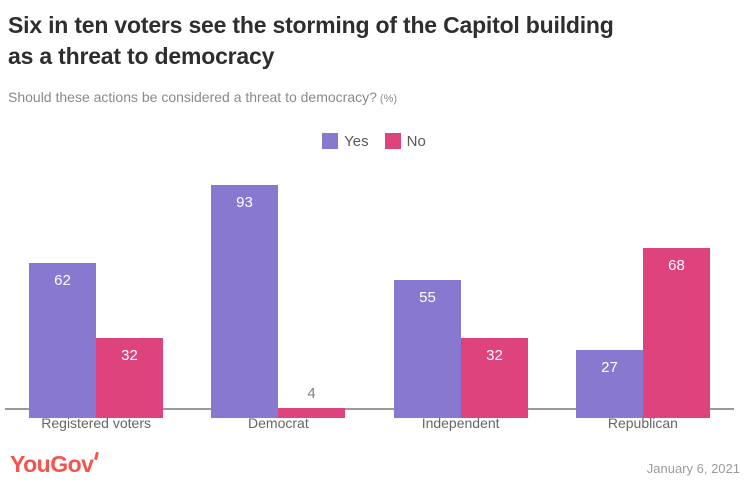 This screenshot has height=498, width=748. Describe the element at coordinates (374, 141) in the screenshot. I see `legend: Yes No` at that location.